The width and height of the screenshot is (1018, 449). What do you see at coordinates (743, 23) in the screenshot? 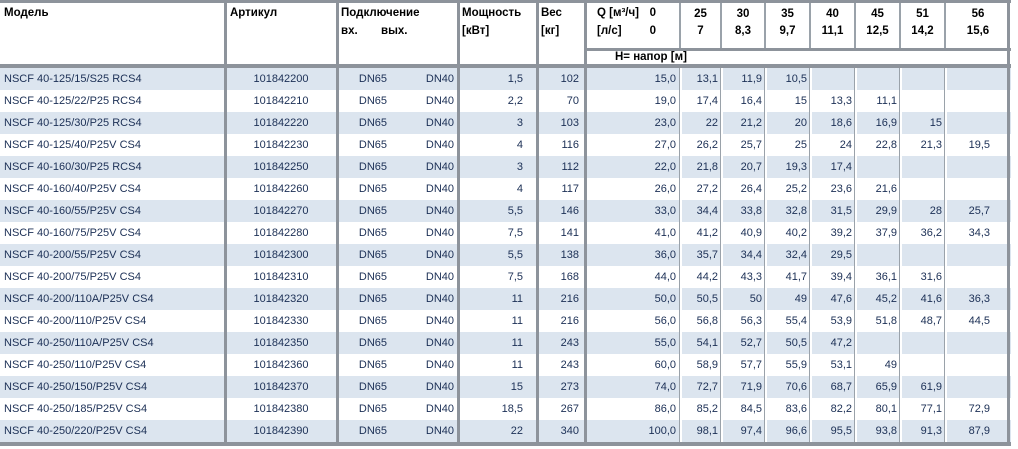
I see `flow-column-header: 30 8,3` at bounding box center [743, 23].